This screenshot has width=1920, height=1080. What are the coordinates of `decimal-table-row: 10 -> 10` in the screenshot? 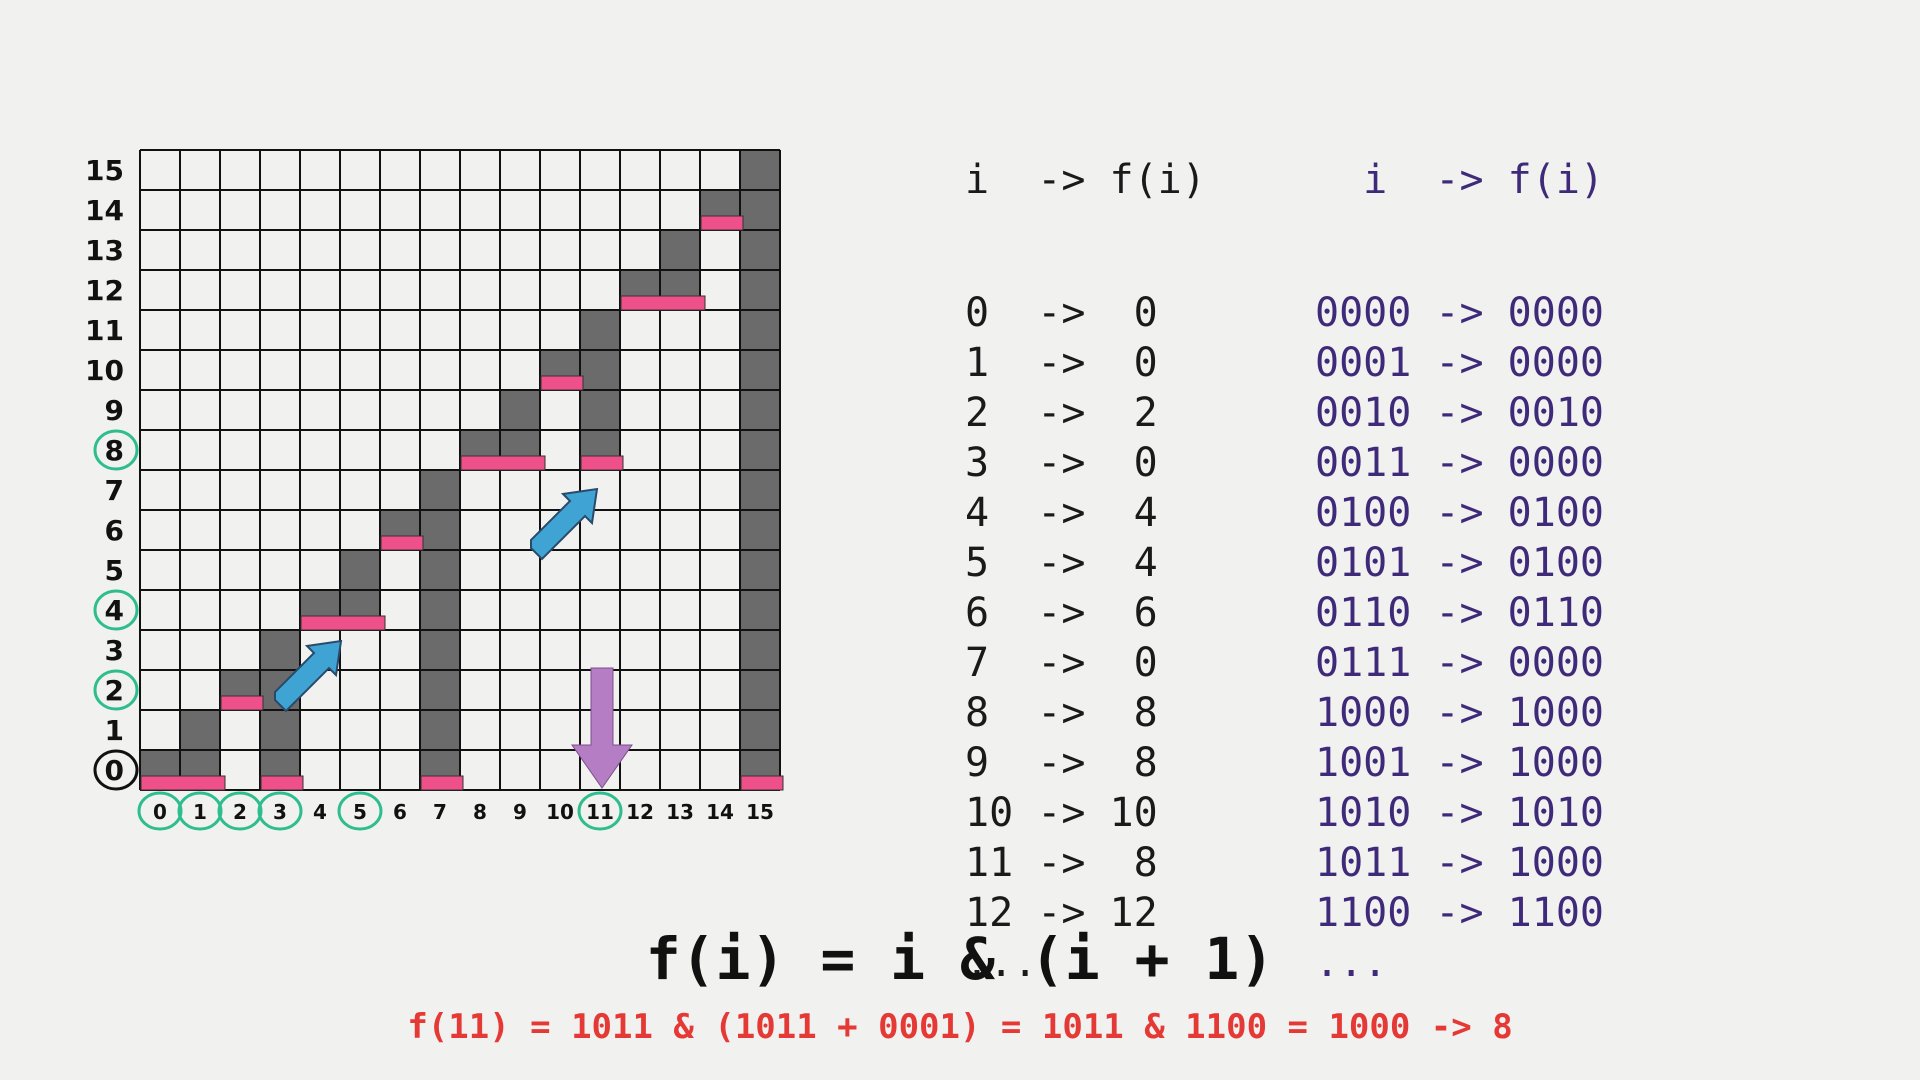 It's located at (1061, 813).